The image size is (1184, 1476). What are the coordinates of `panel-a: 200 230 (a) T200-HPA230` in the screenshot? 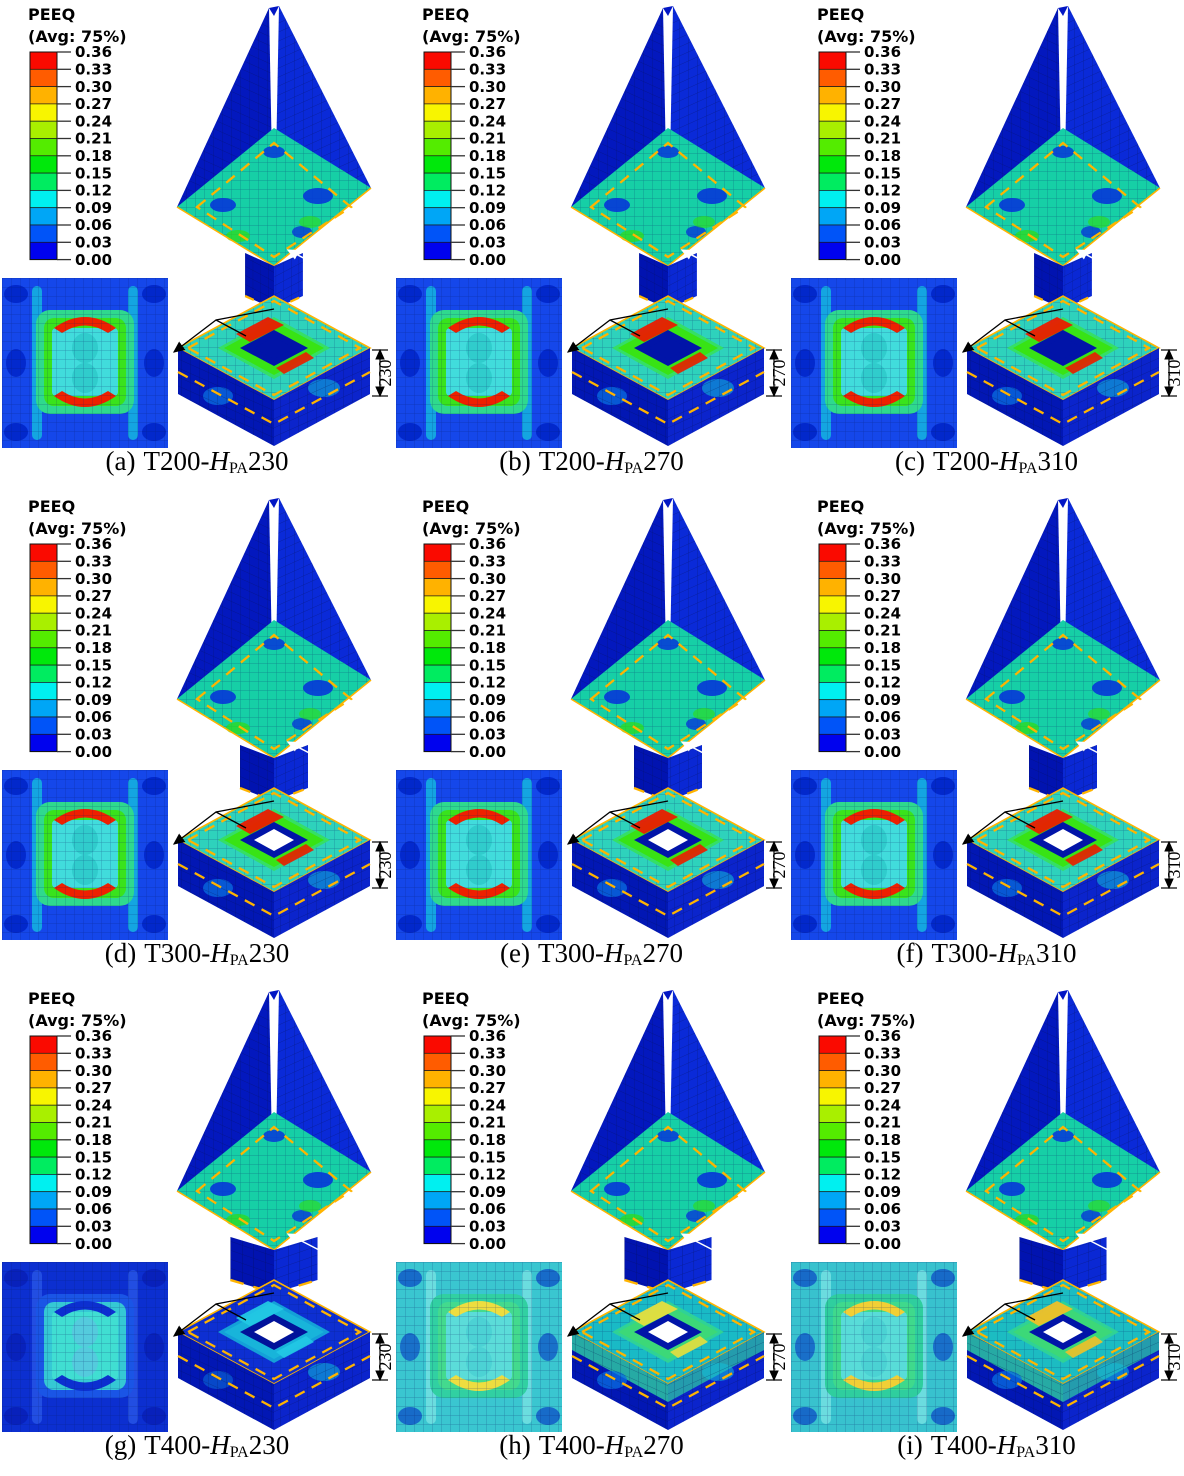 It's located at (197, 246).